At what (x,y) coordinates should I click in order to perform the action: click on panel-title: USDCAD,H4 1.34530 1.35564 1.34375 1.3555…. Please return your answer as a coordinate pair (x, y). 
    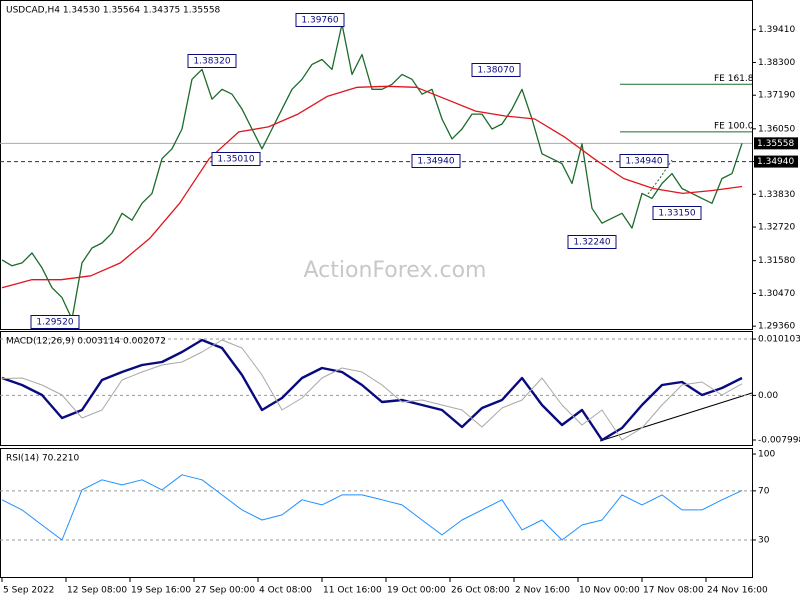
    Looking at the image, I should click on (113, 11).